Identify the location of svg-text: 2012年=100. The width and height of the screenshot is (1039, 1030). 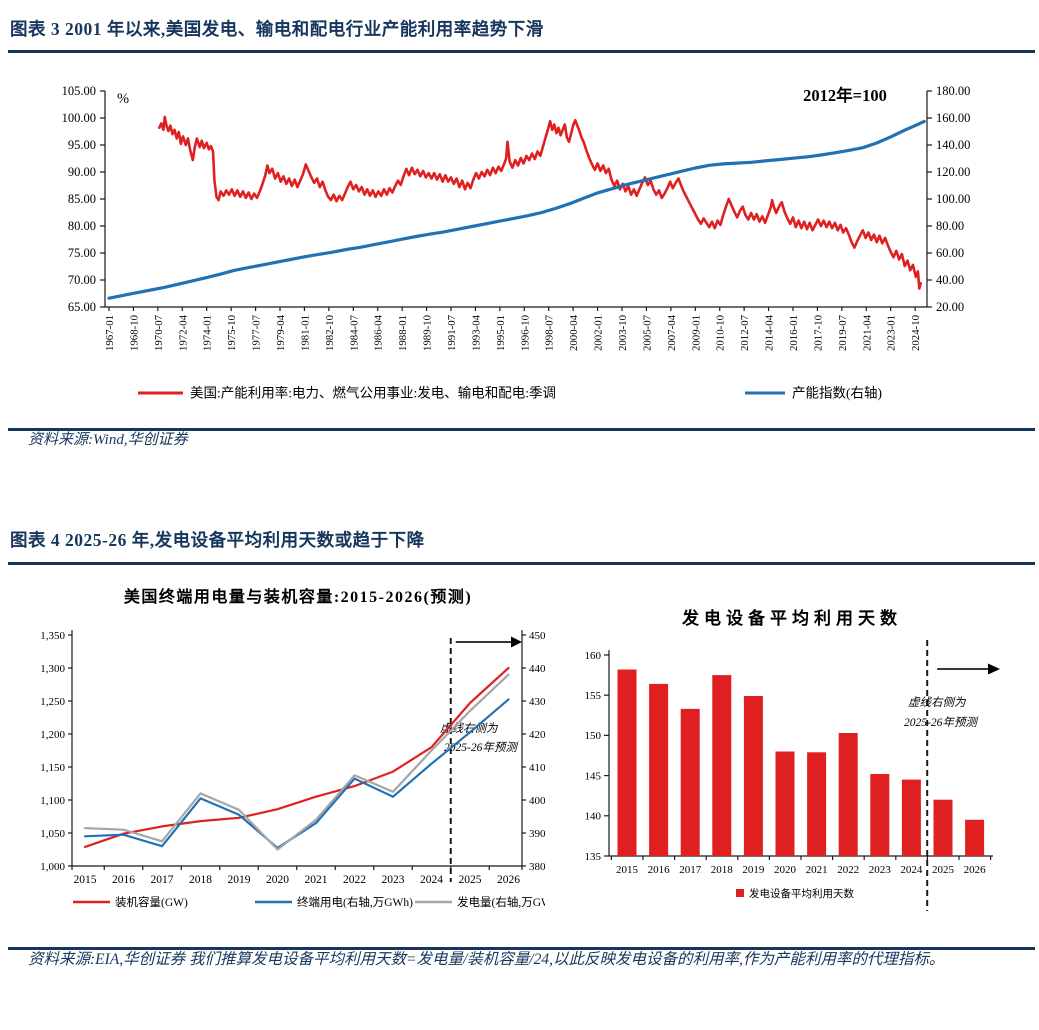
(845, 95).